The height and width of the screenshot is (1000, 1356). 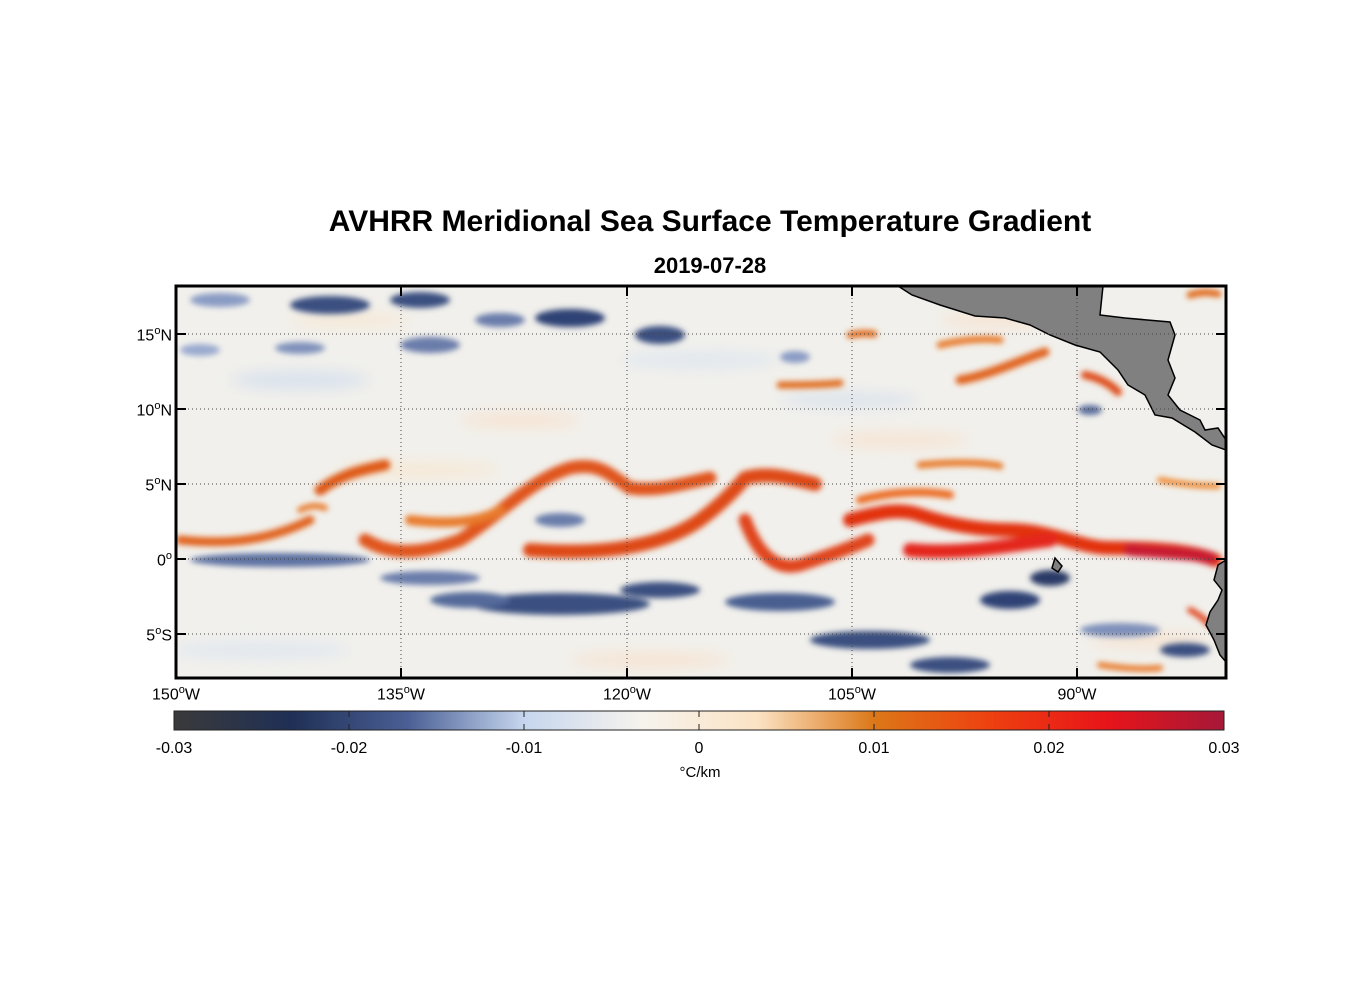 What do you see at coordinates (1215, 611) in the screenshot?
I see `south-america-coast` at bounding box center [1215, 611].